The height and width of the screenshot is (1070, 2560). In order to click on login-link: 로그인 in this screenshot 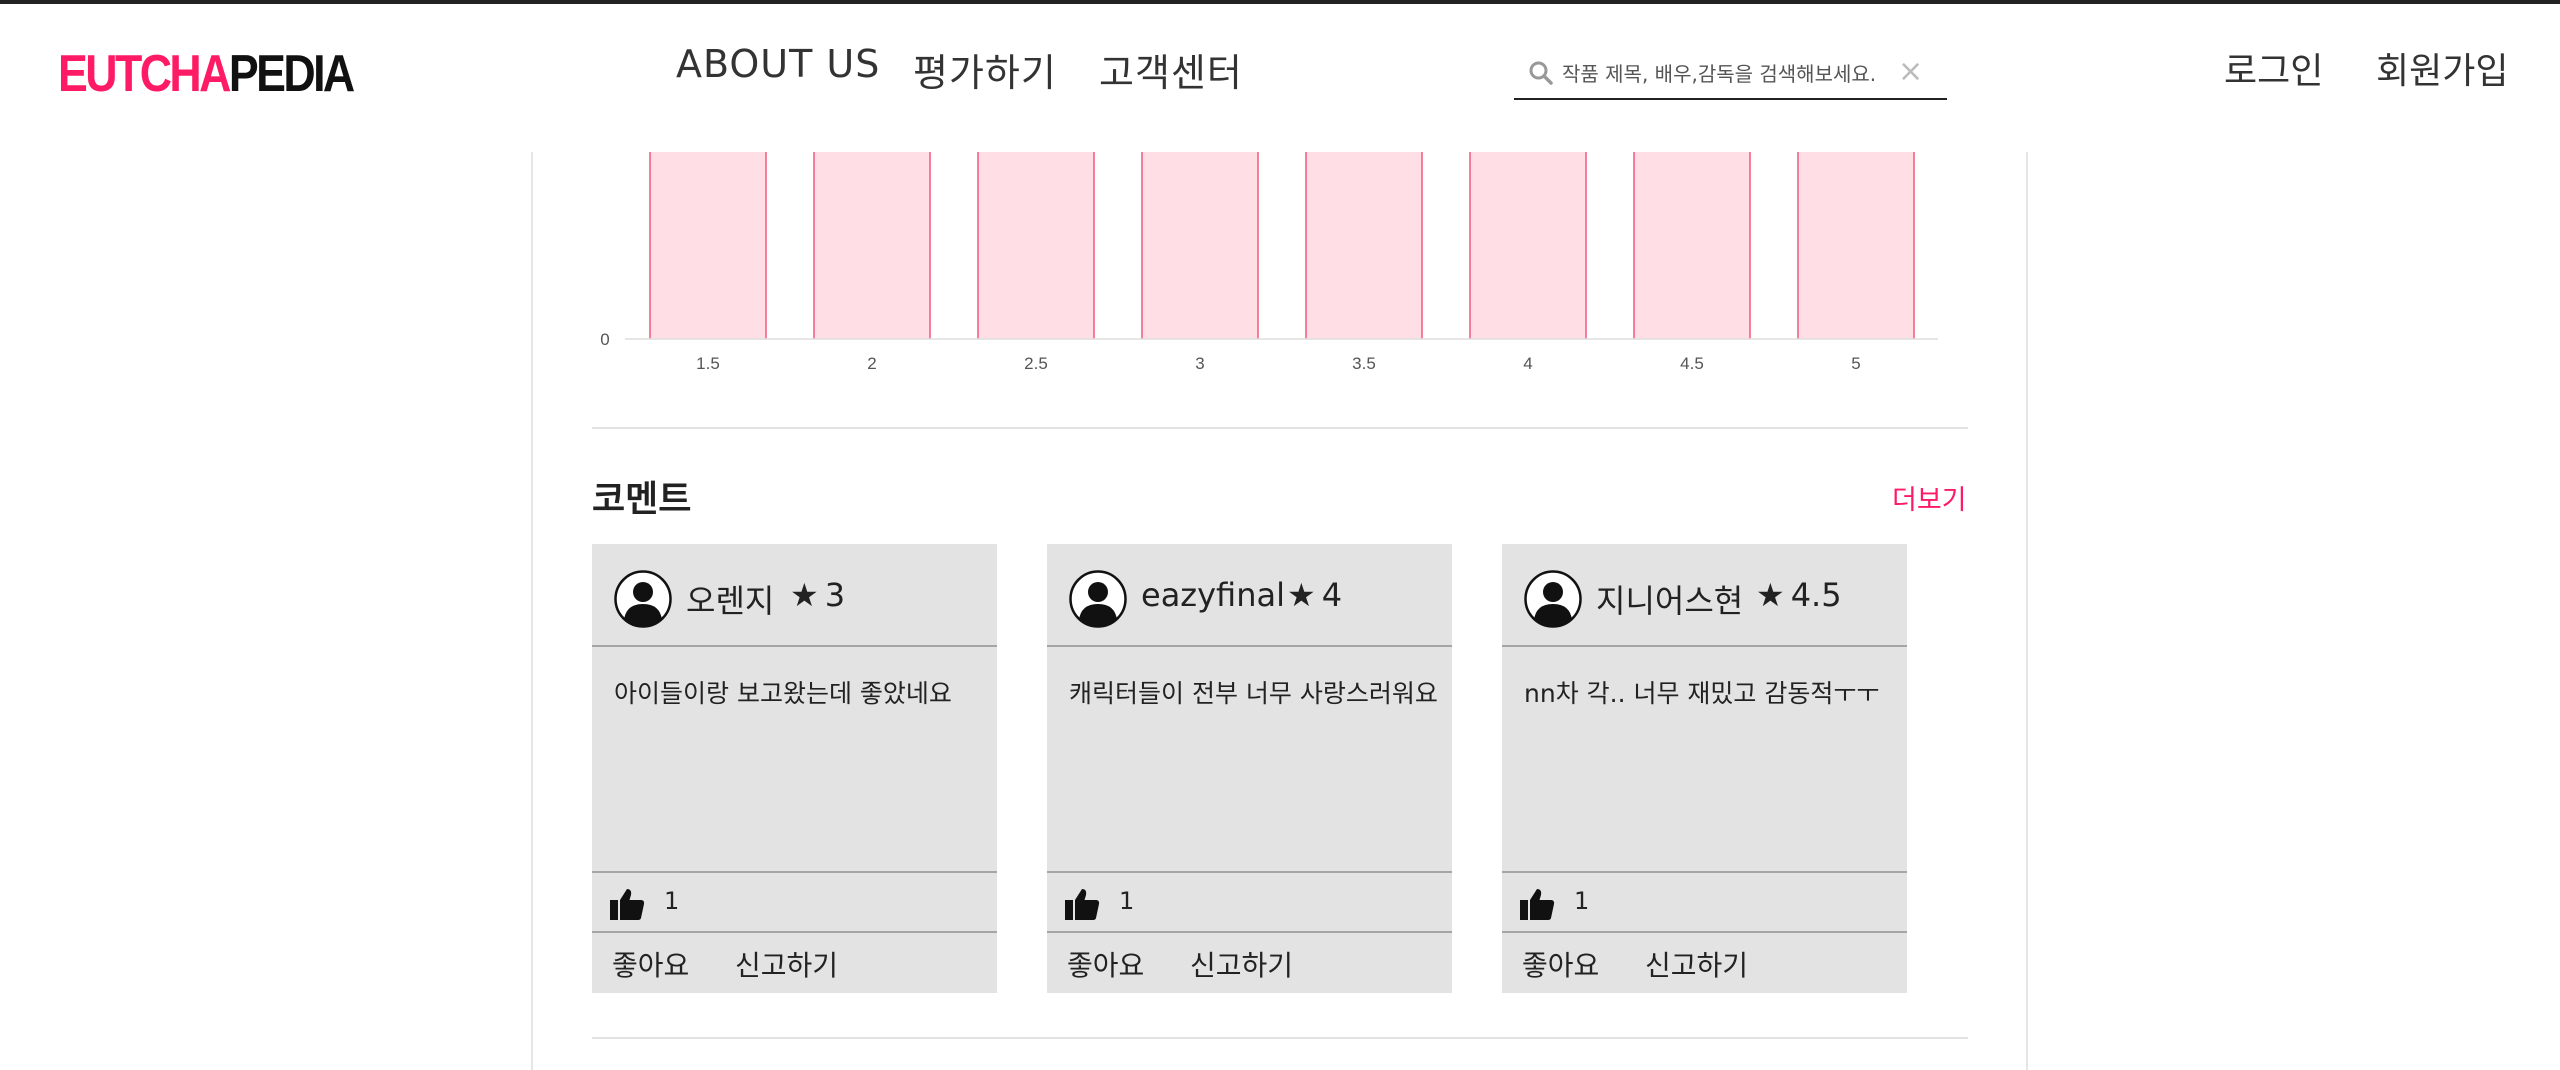, I will do `click(2274, 71)`.